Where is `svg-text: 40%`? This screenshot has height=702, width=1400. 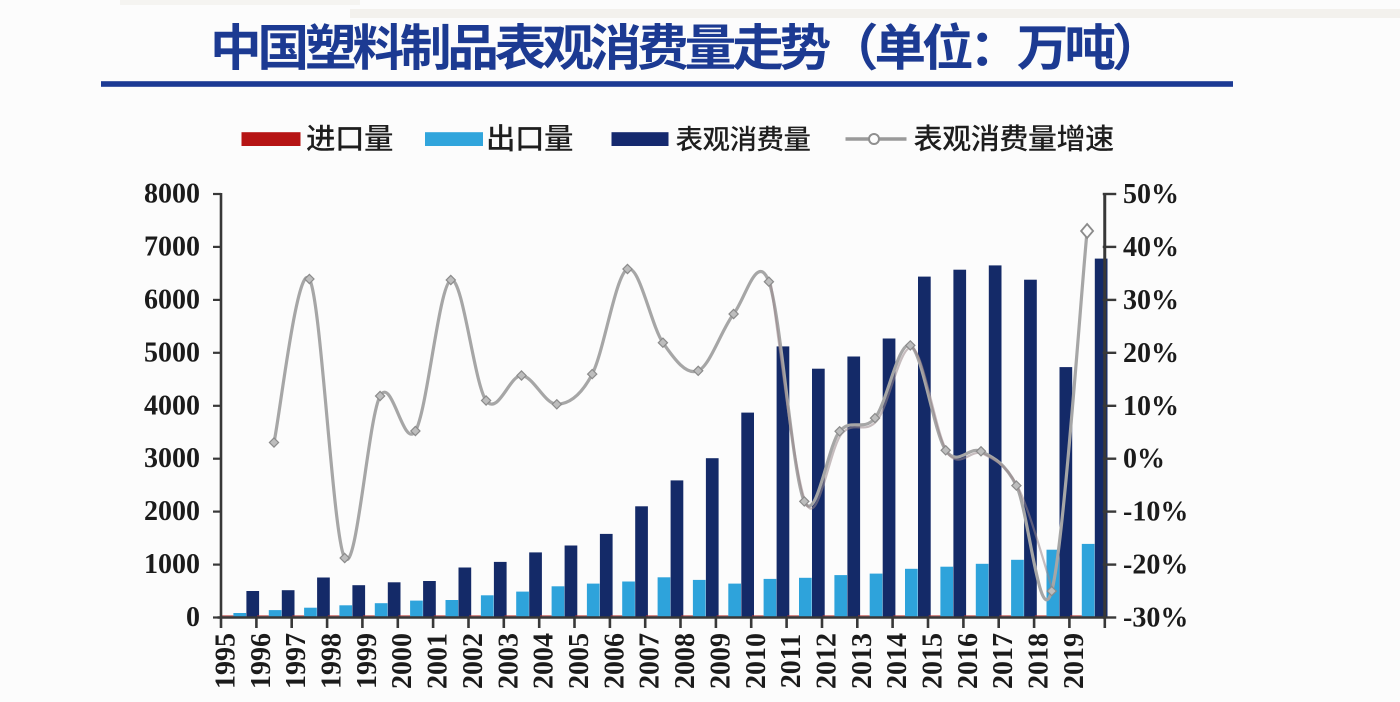
svg-text: 40% is located at coordinates (1151, 247).